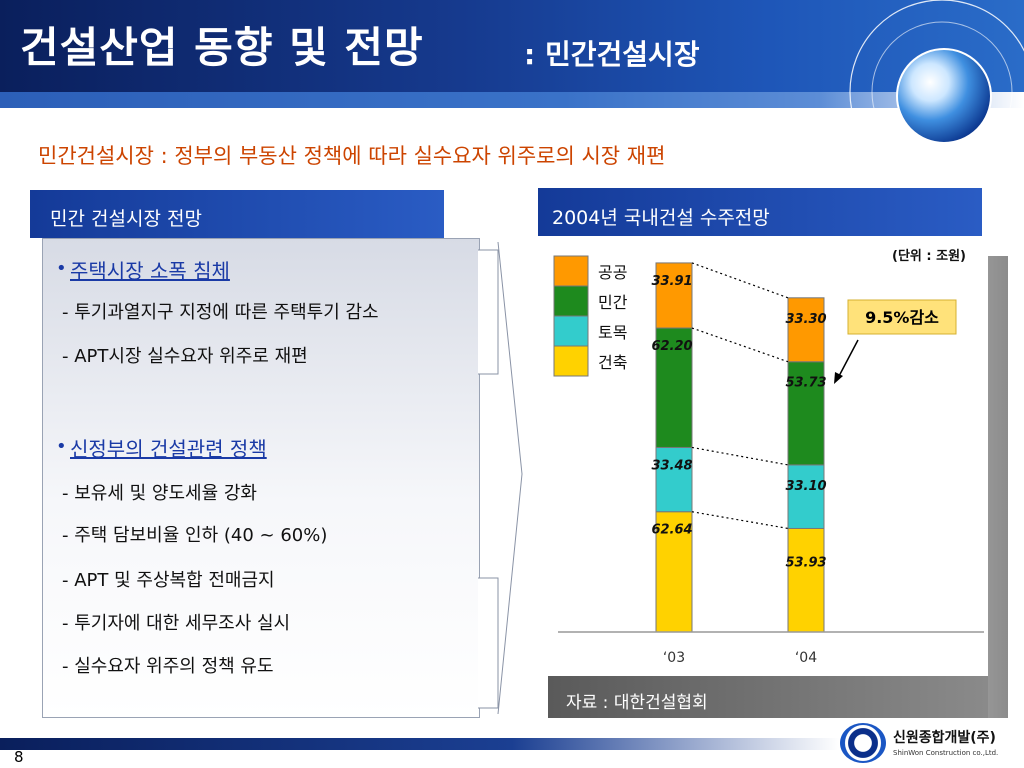  Describe the element at coordinates (612, 332) in the screenshot. I see `legend-label: 토목` at that location.